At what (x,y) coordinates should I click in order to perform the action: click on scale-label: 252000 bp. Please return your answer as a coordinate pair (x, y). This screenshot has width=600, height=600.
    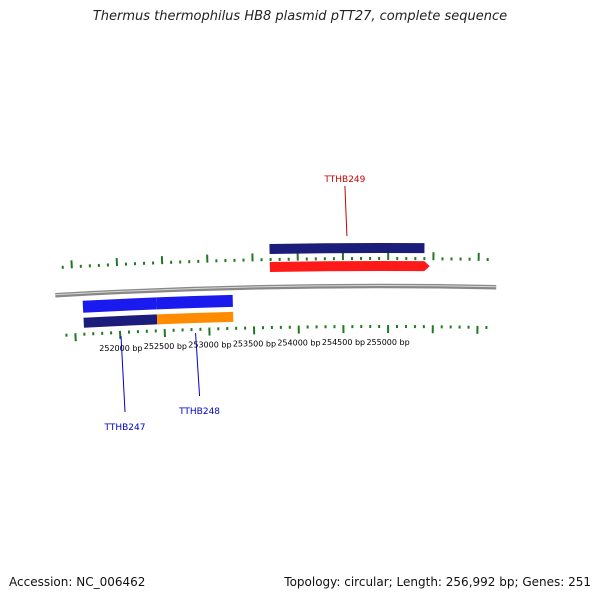
    Looking at the image, I should click on (120, 348).